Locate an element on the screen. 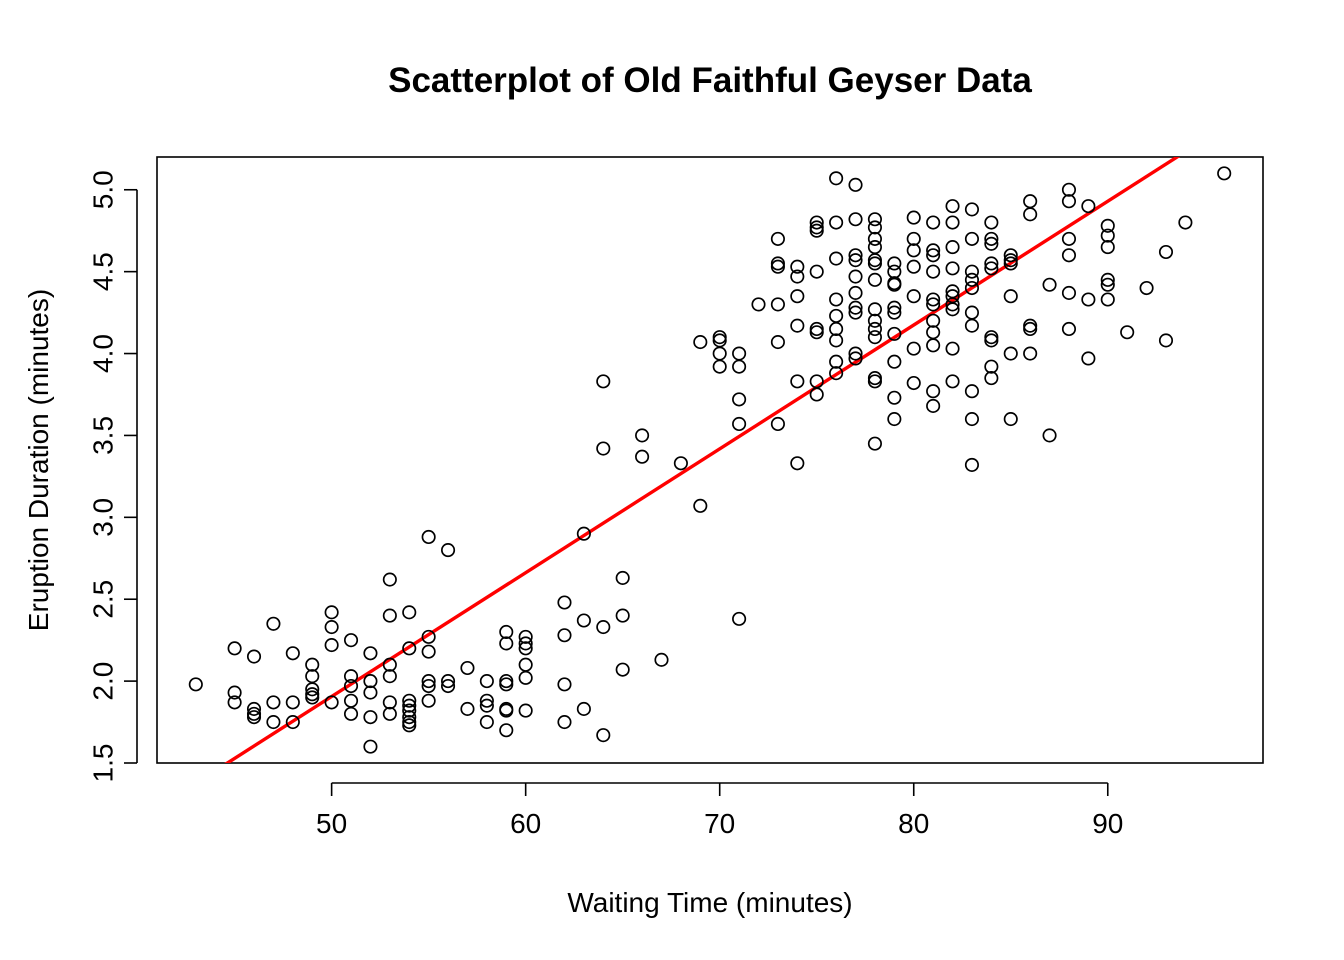  y-axis-label: Eruption Duration (minutes) is located at coordinates (38, 460).